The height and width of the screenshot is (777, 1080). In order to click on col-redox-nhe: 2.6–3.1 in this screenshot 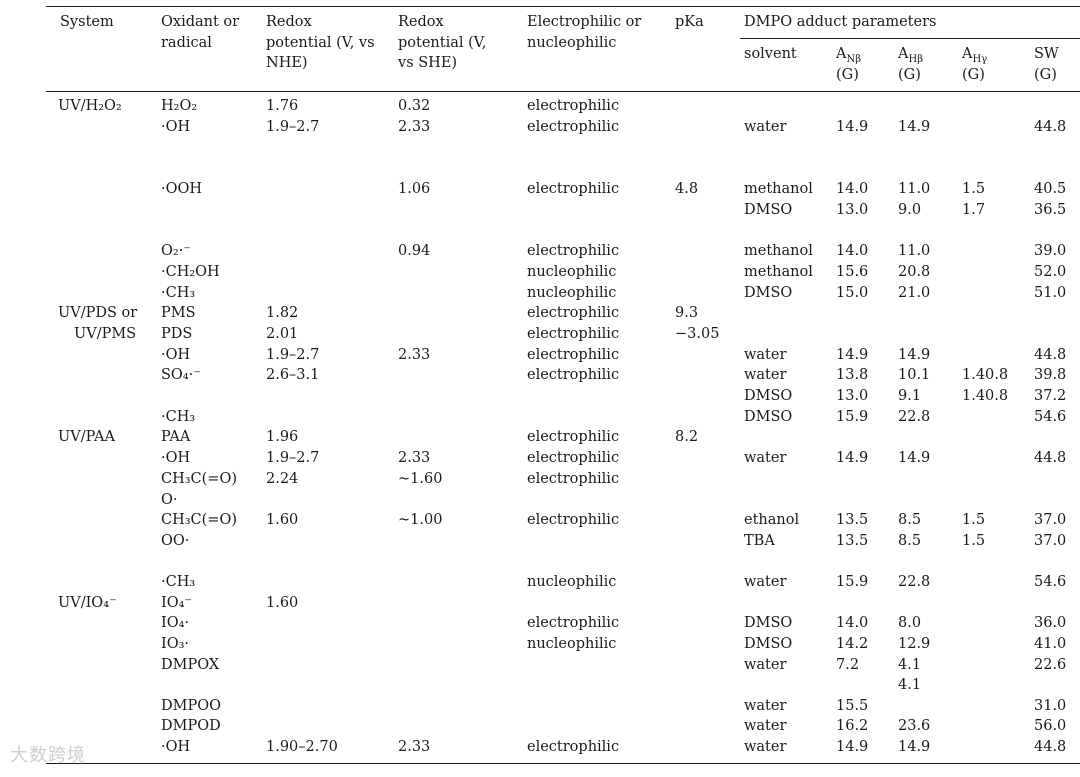, I will do `click(293, 375)`.